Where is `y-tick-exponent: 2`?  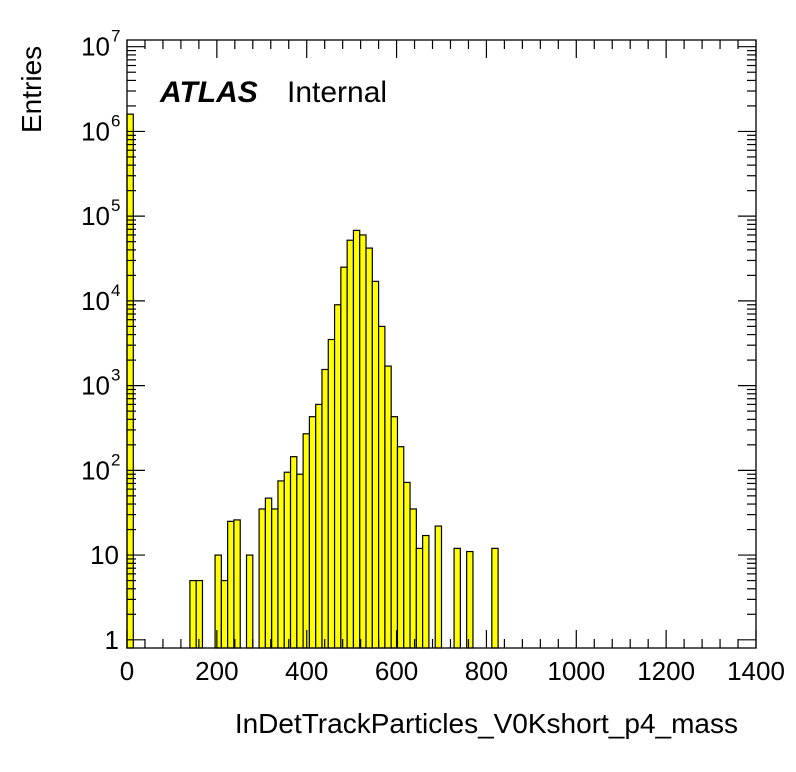 y-tick-exponent: 2 is located at coordinates (115, 459).